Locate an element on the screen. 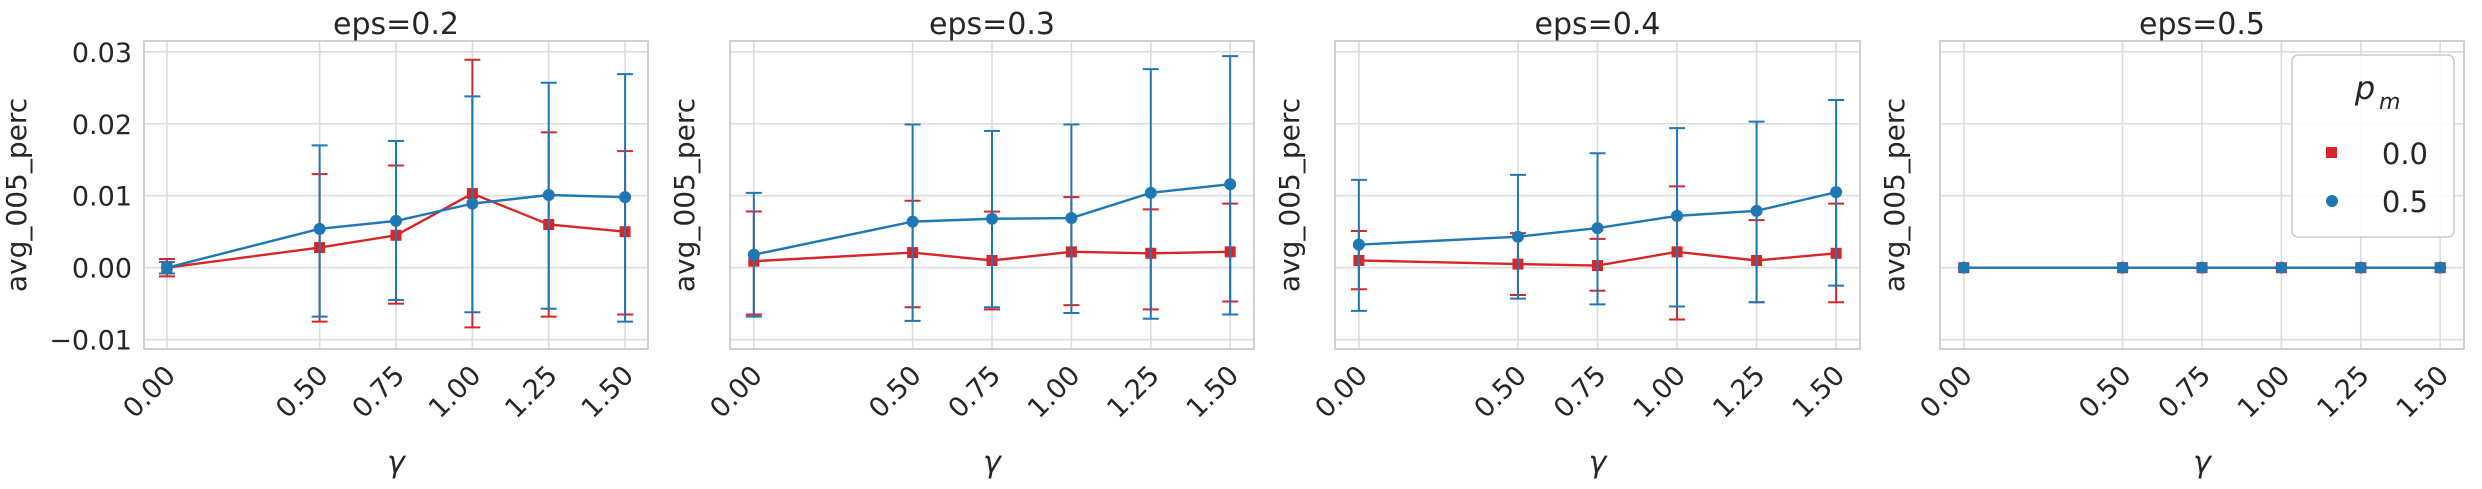 This screenshot has width=2482, height=489. chart-title: eps=0.4 is located at coordinates (1598, 24).